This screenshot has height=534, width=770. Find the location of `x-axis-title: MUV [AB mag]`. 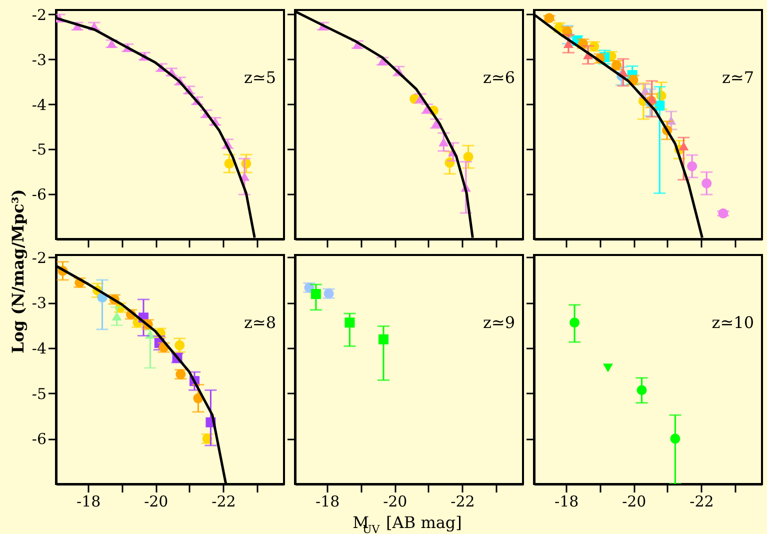

x-axis-title: MUV [AB mag] is located at coordinates (407, 523).